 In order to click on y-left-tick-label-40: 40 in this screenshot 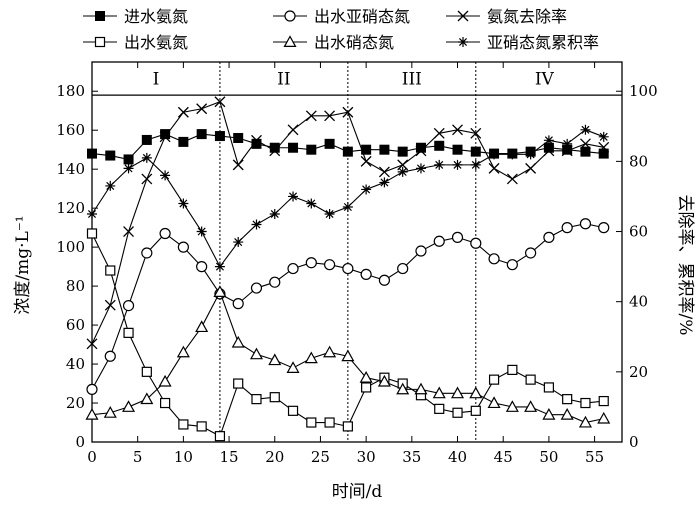, I will do `click(75, 364)`.